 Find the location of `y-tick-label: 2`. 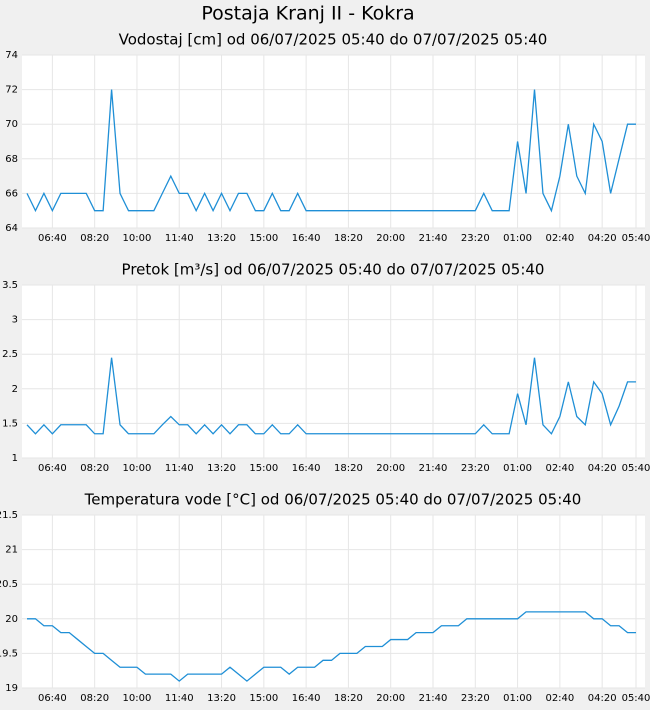

y-tick-label: 2 is located at coordinates (15, 389).